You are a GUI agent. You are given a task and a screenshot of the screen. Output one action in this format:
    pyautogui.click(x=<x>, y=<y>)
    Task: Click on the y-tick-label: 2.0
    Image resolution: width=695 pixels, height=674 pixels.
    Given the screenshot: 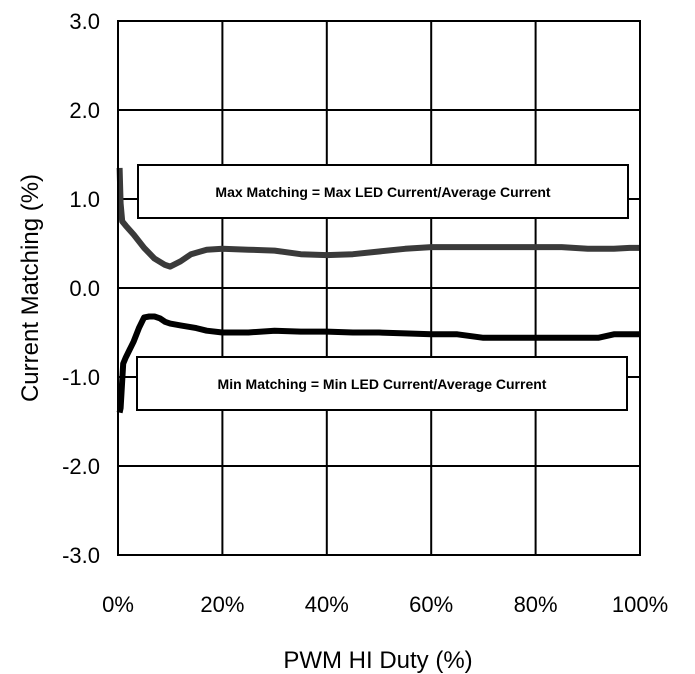 What is the action you would take?
    pyautogui.click(x=84, y=110)
    